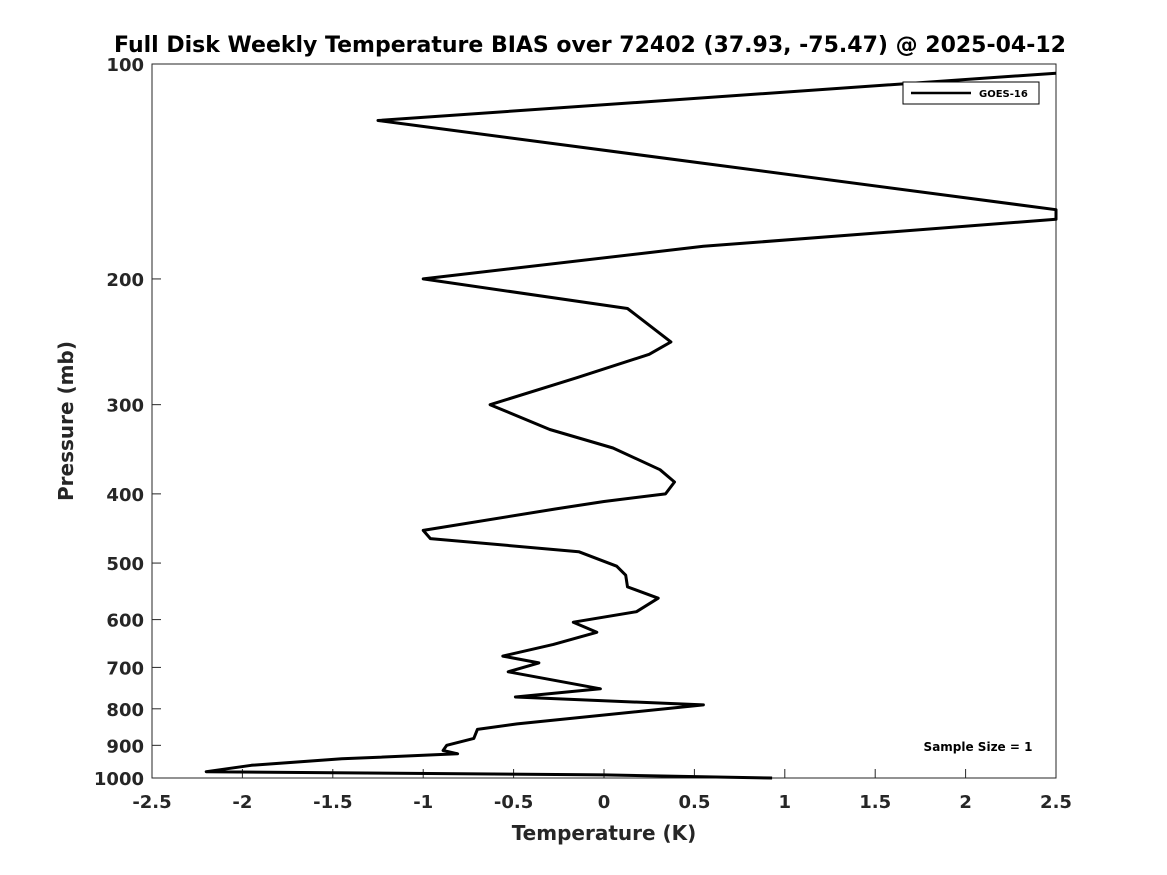  I want to click on x-tick-label: 0, so click(604, 802).